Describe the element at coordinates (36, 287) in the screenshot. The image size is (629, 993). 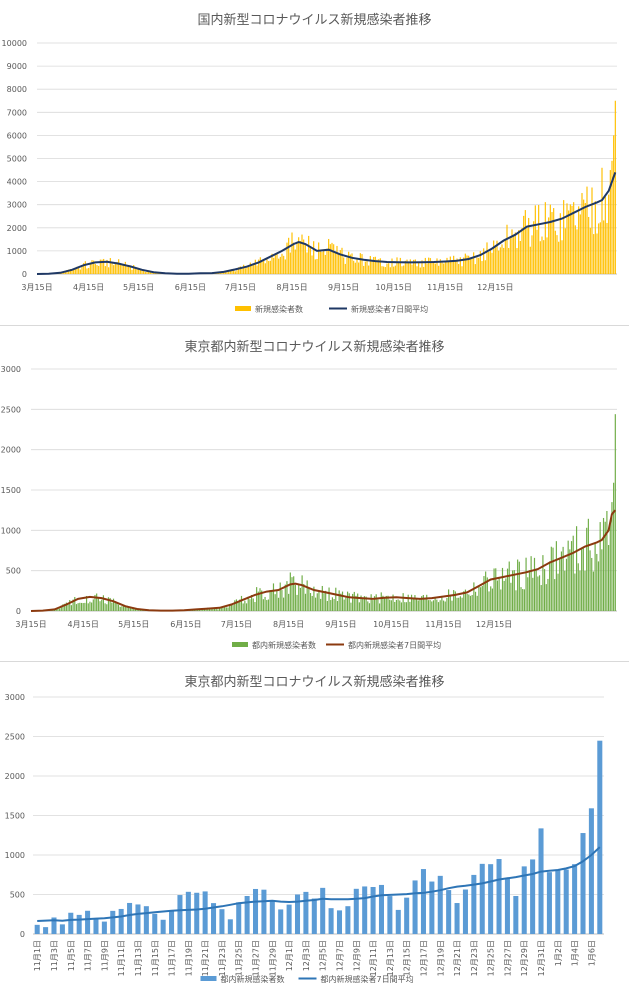
I see `x-tick-label: 3月15日` at that location.